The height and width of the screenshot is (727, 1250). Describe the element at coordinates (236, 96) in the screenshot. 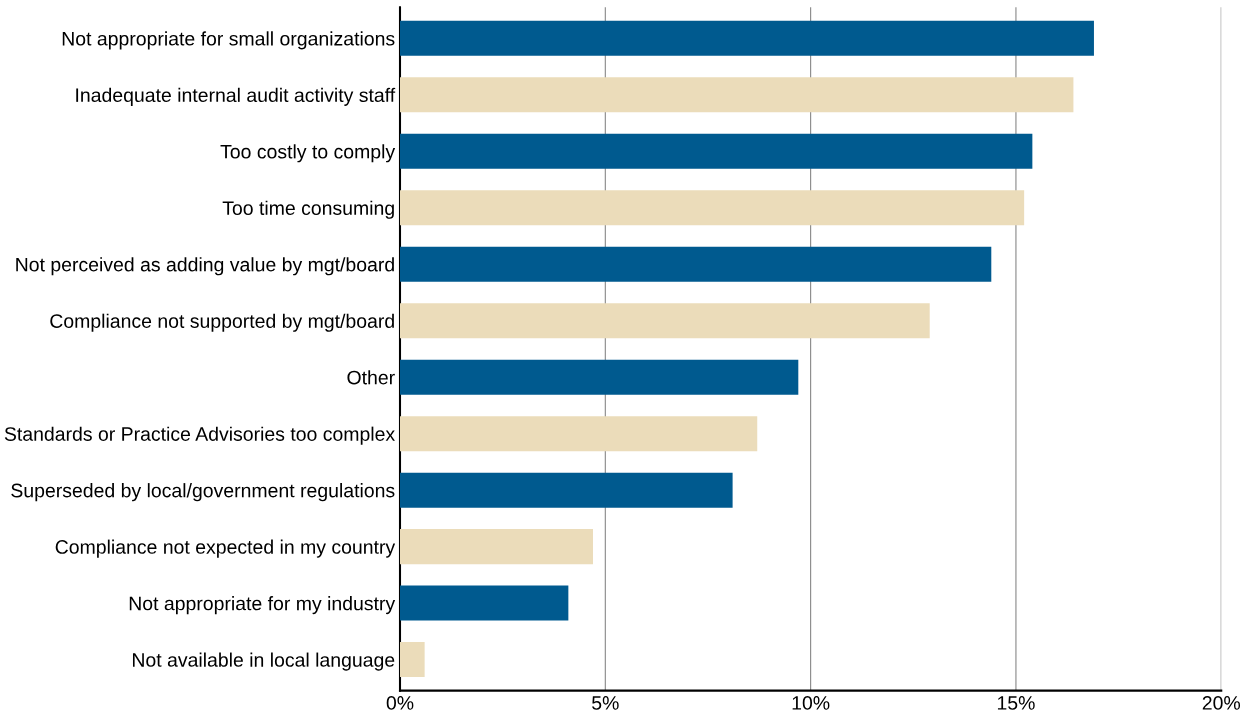

I see `y-tick-label: Inadequate internal audit activity staff` at that location.